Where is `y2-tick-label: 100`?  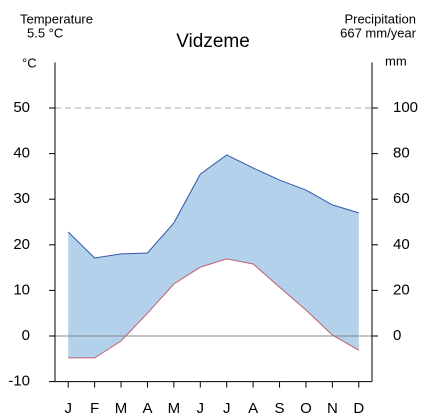
y2-tick-label: 100 is located at coordinates (405, 107).